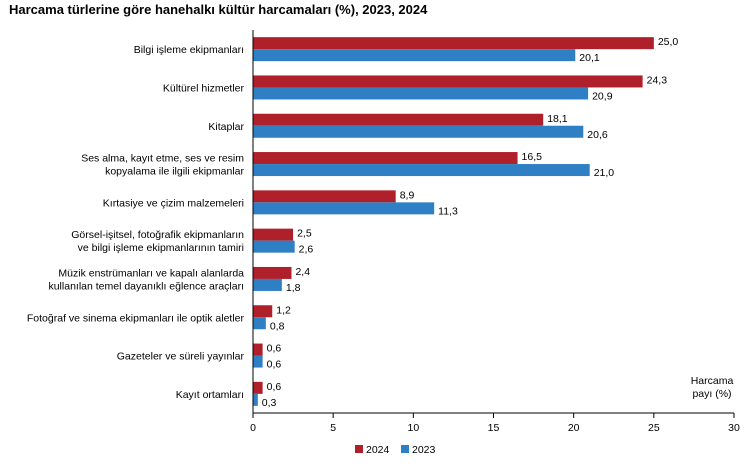 This screenshot has width=753, height=471. What do you see at coordinates (293, 288) in the screenshot?
I see `data-label: 1,8` at bounding box center [293, 288].